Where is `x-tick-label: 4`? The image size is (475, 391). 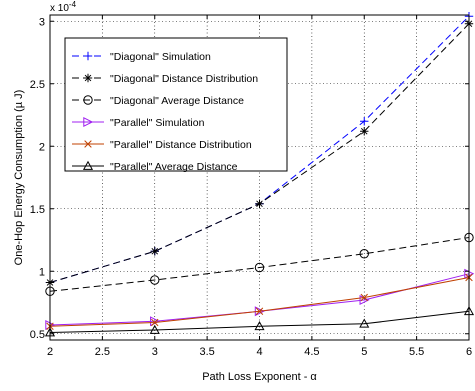 x-tick-label: 4 is located at coordinates (259, 352).